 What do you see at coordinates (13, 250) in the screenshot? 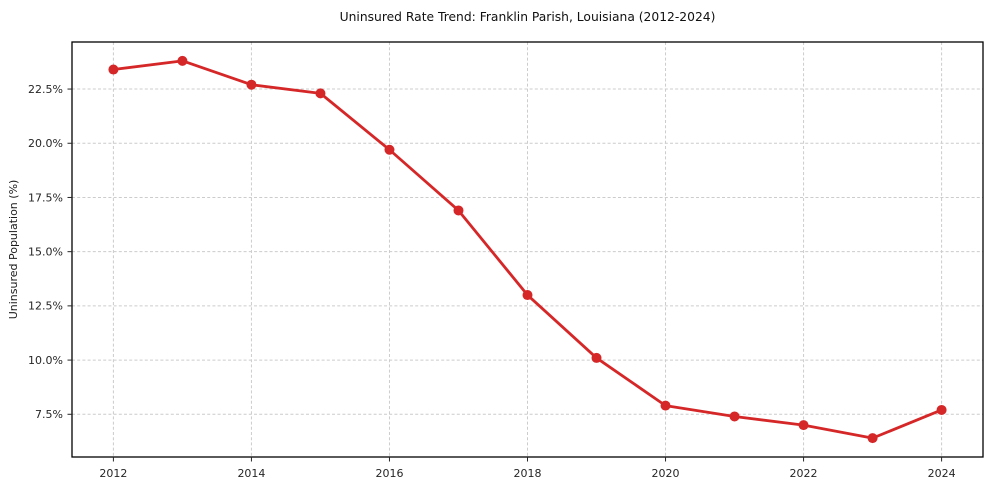
I see `y-axis-label: Uninsured Population (%)` at bounding box center [13, 250].